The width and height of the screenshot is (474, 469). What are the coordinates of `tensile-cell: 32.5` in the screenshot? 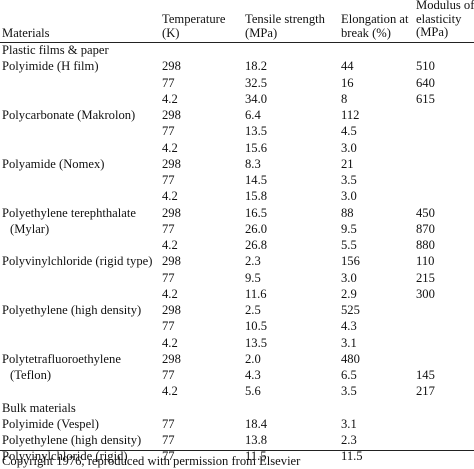 It's located at (256, 82).